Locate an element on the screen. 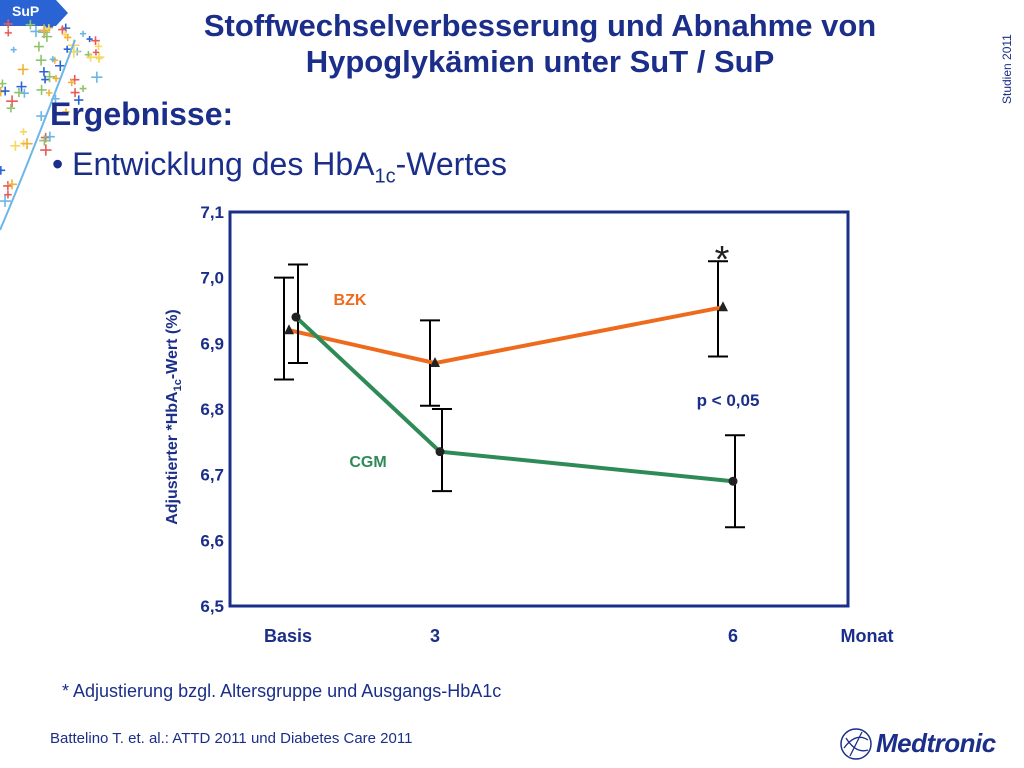  bullet-text: • Entwicklung des HbA1c-Wertes is located at coordinates (279, 167).